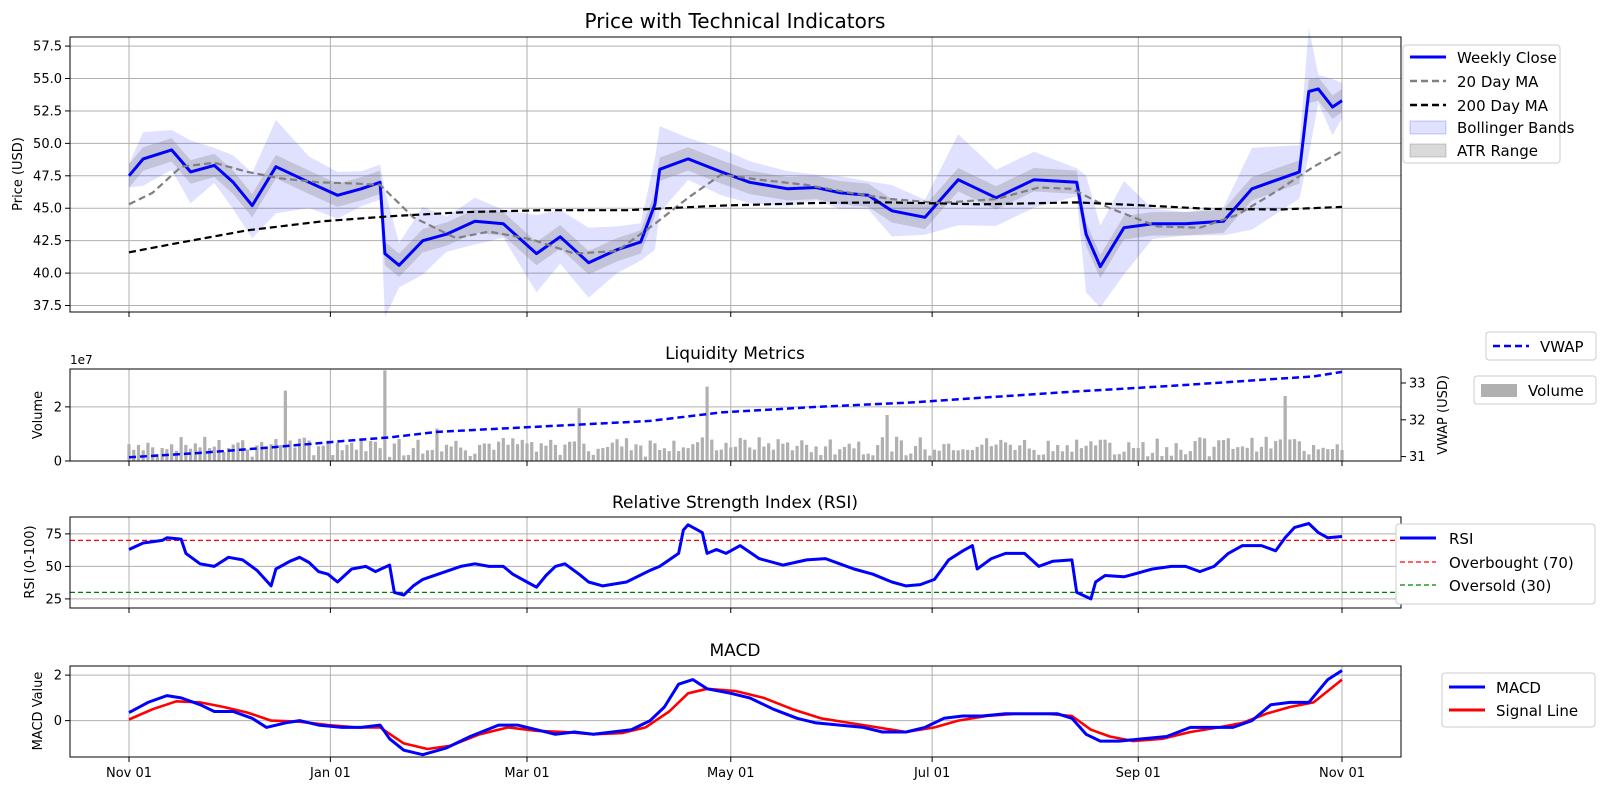  What do you see at coordinates (53, 534) in the screenshot?
I see `y-tick-label: 75` at bounding box center [53, 534].